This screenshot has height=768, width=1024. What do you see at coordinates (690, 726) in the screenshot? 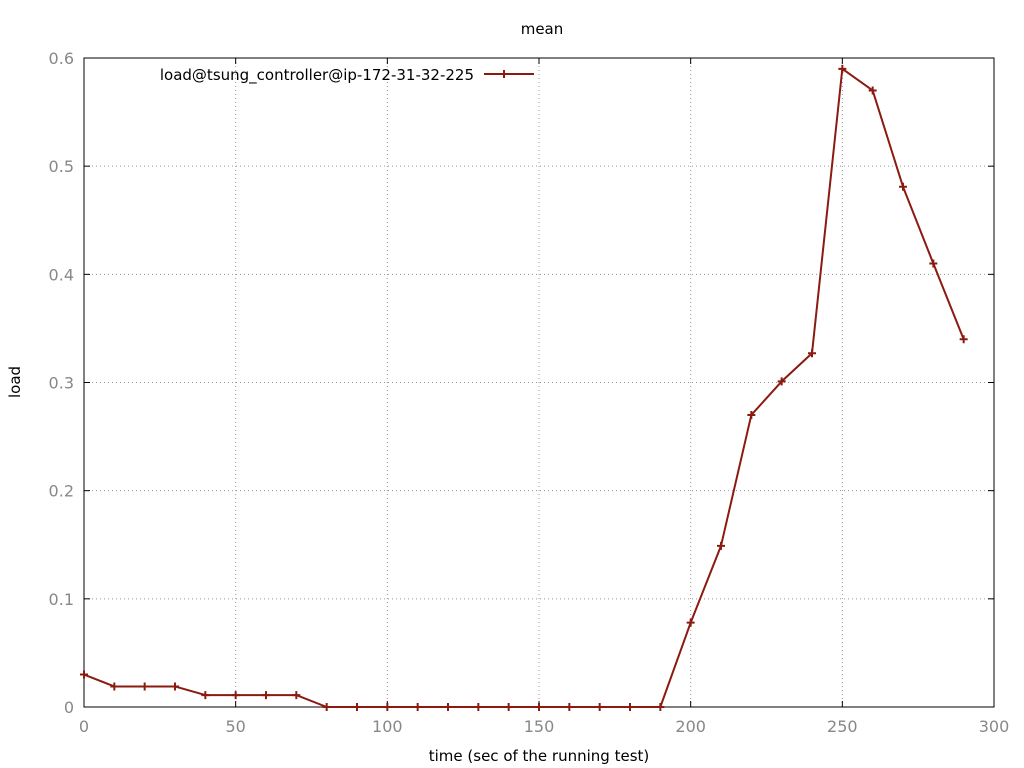
I see `x-tick-label: 200` at bounding box center [690, 726].